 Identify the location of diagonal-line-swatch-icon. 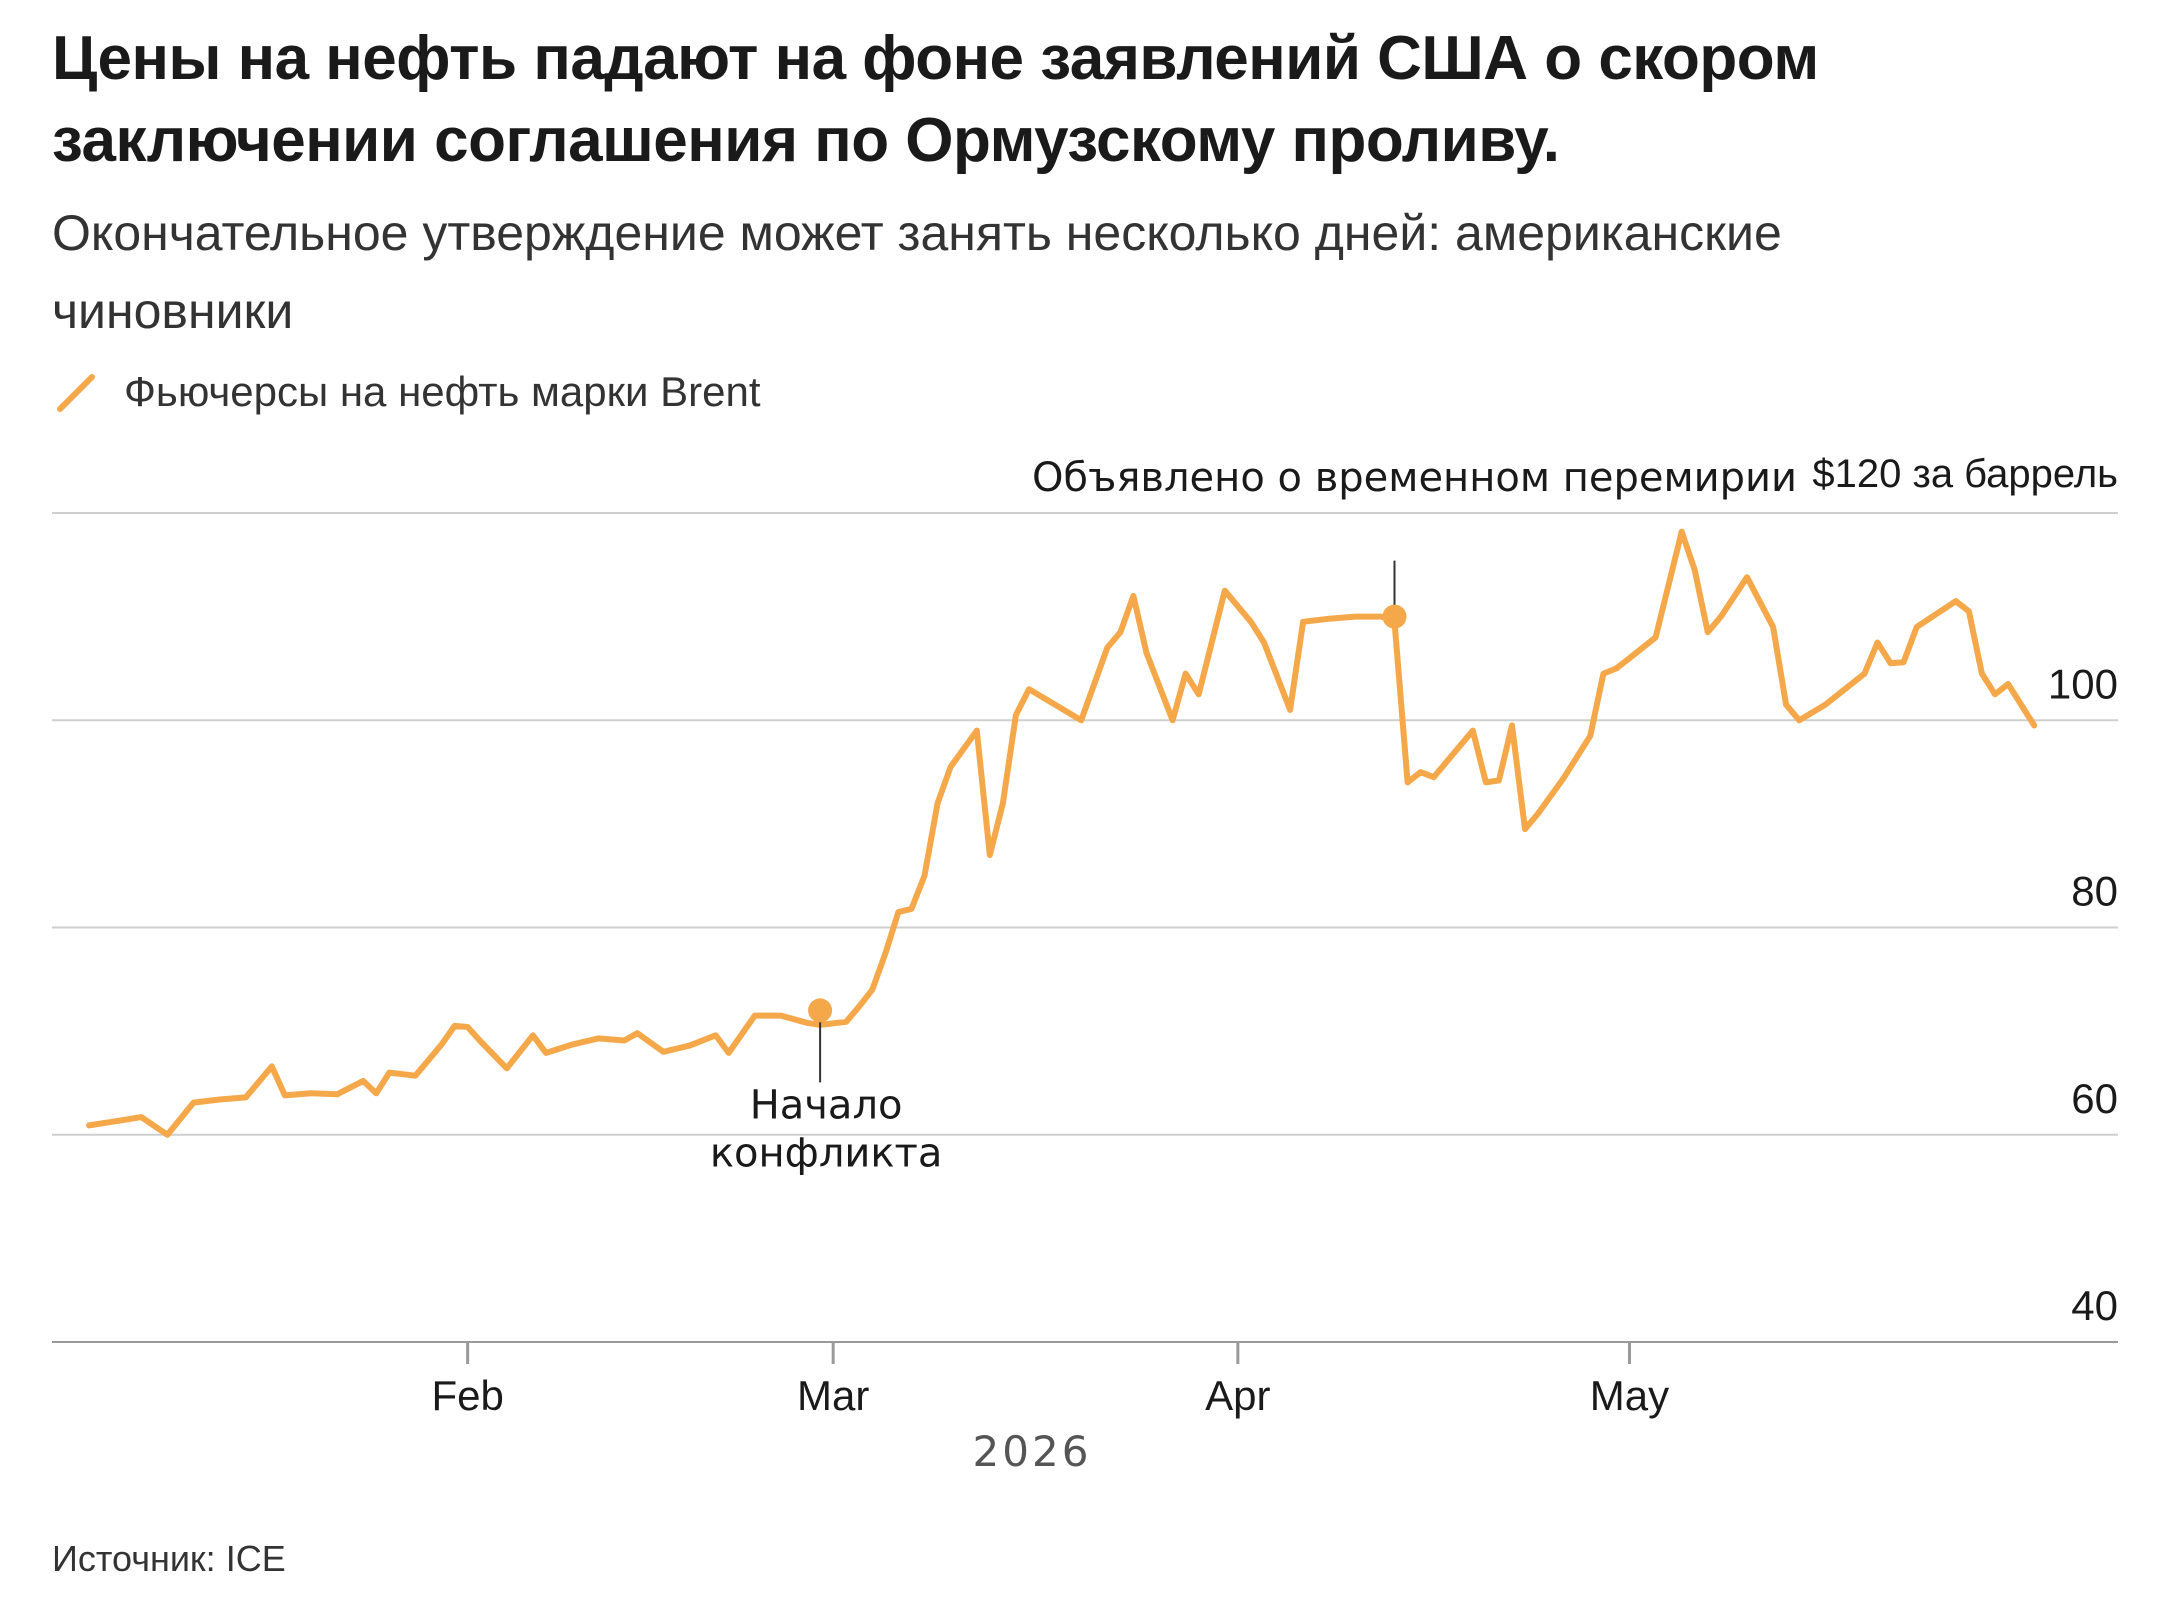
(77, 392).